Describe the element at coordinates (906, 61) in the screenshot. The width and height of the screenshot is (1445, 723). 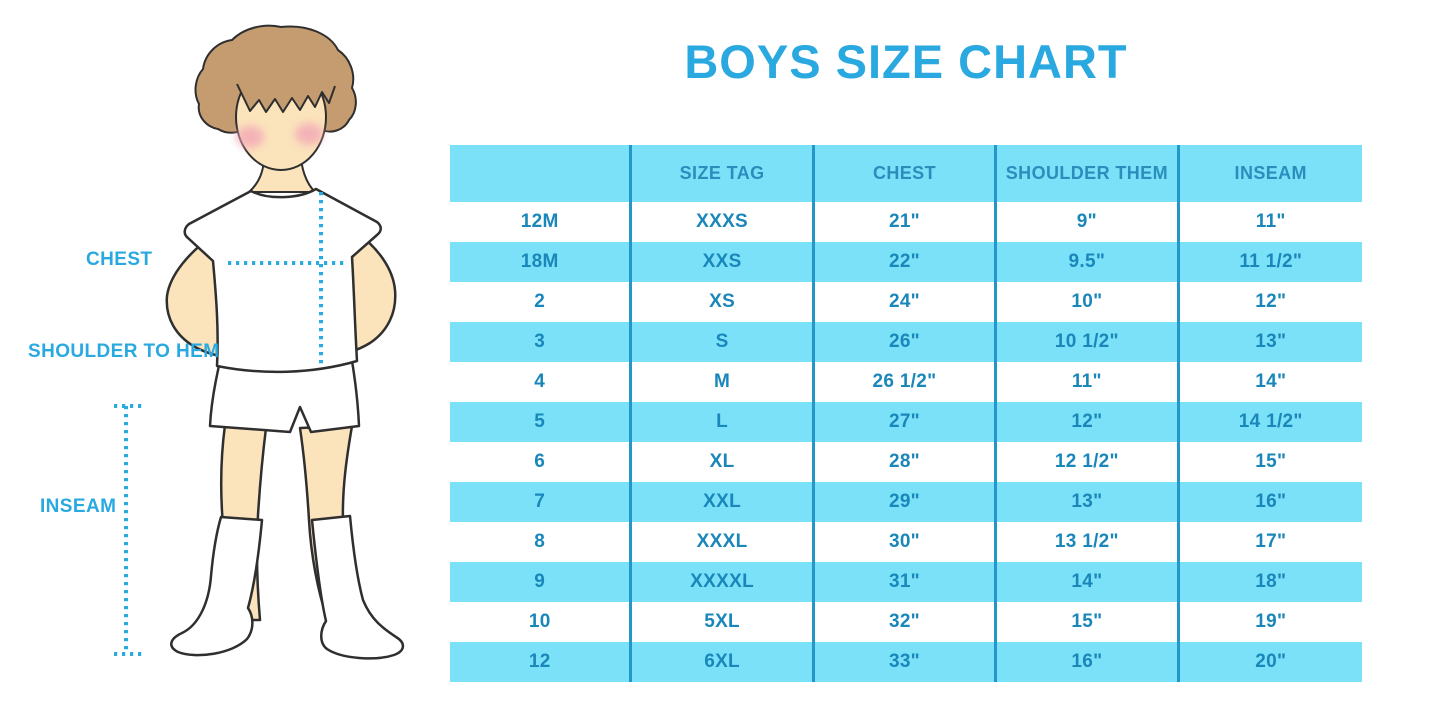
I see `page-title: BOYS SIZE CHART` at that location.